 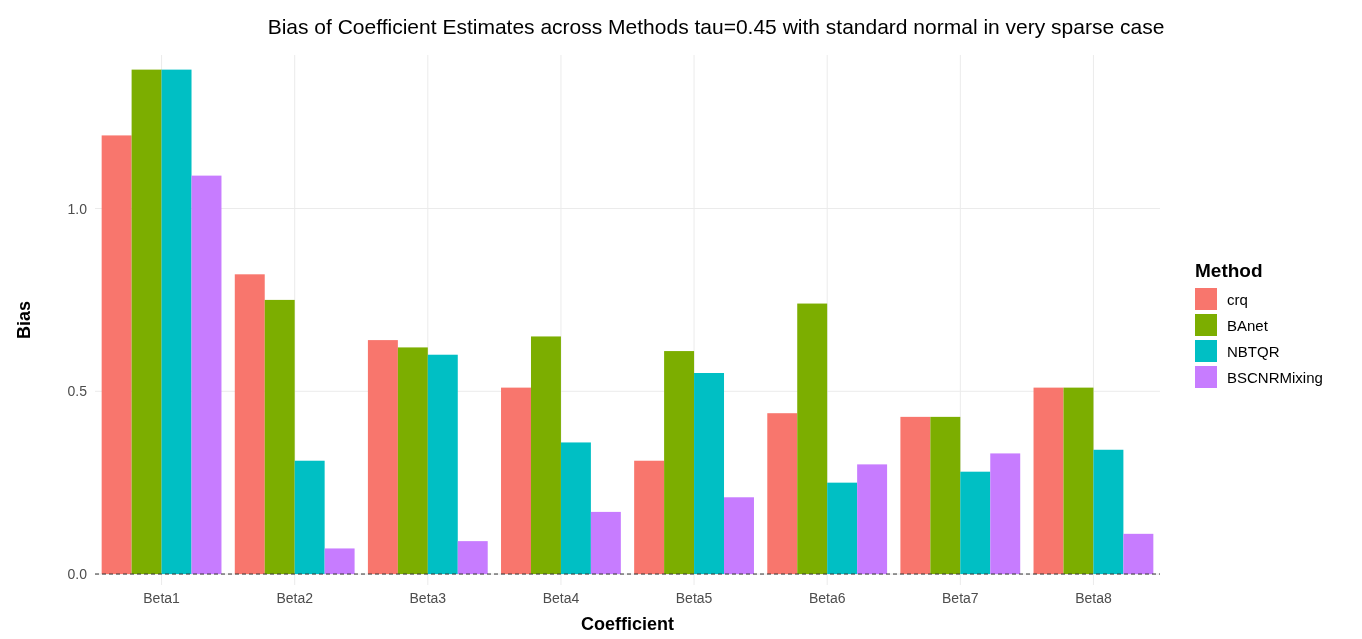 What do you see at coordinates (77, 391) in the screenshot?
I see `y-tick-label: 0.5` at bounding box center [77, 391].